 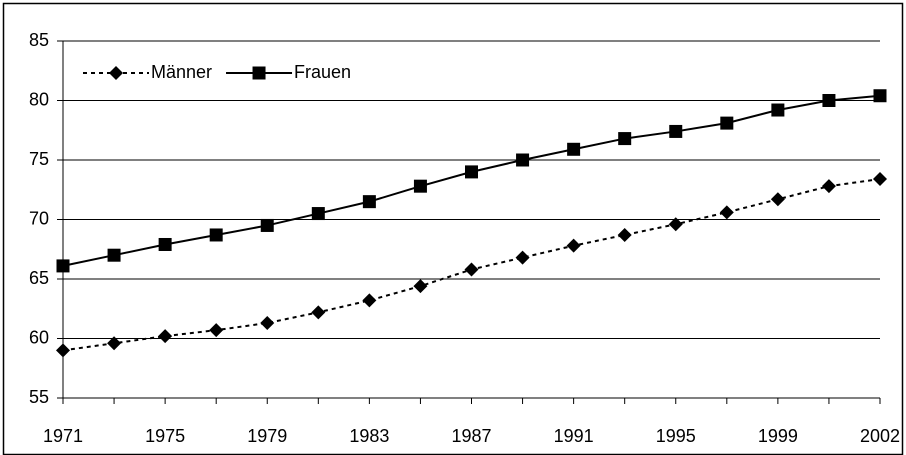 I want to click on y-tick-label: 80, so click(x=39, y=99).